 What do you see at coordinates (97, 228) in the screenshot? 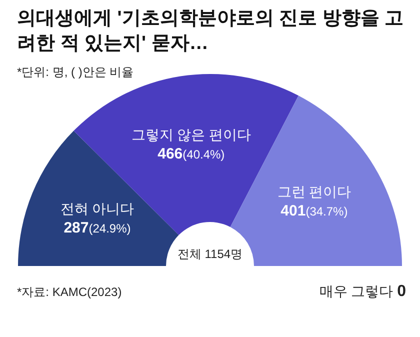
I see `data-label: 287(24.9%)` at bounding box center [97, 228].